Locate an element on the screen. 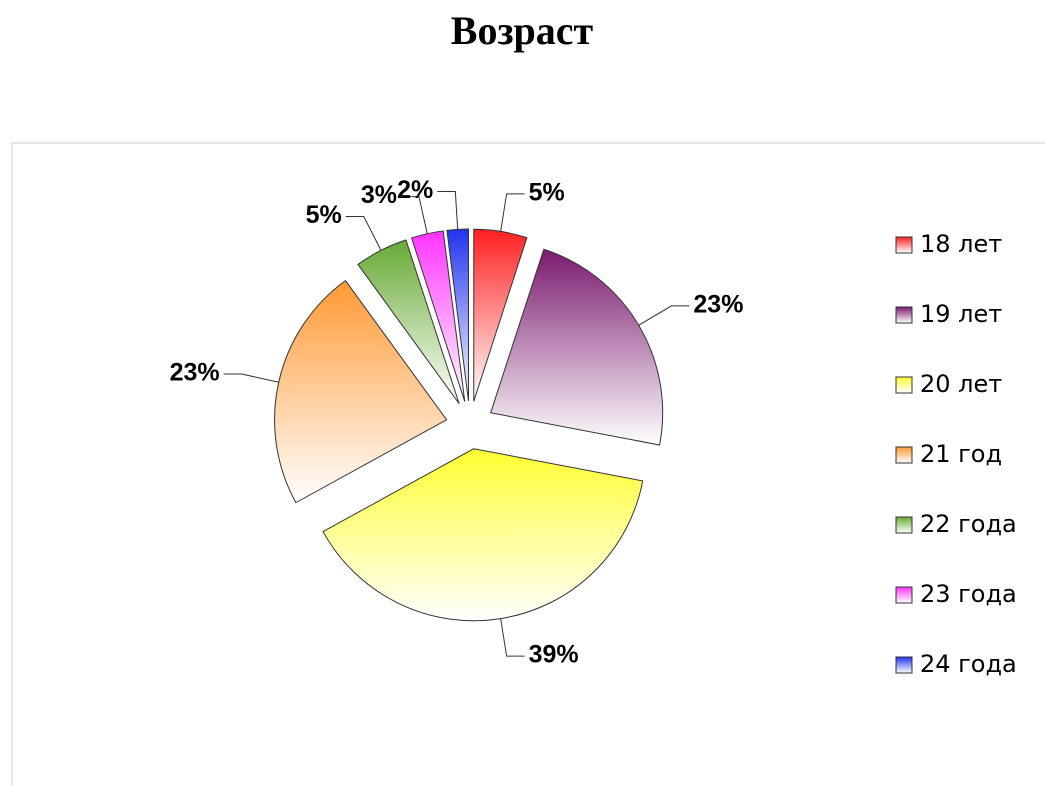  legend-label: 21 год is located at coordinates (961, 454).